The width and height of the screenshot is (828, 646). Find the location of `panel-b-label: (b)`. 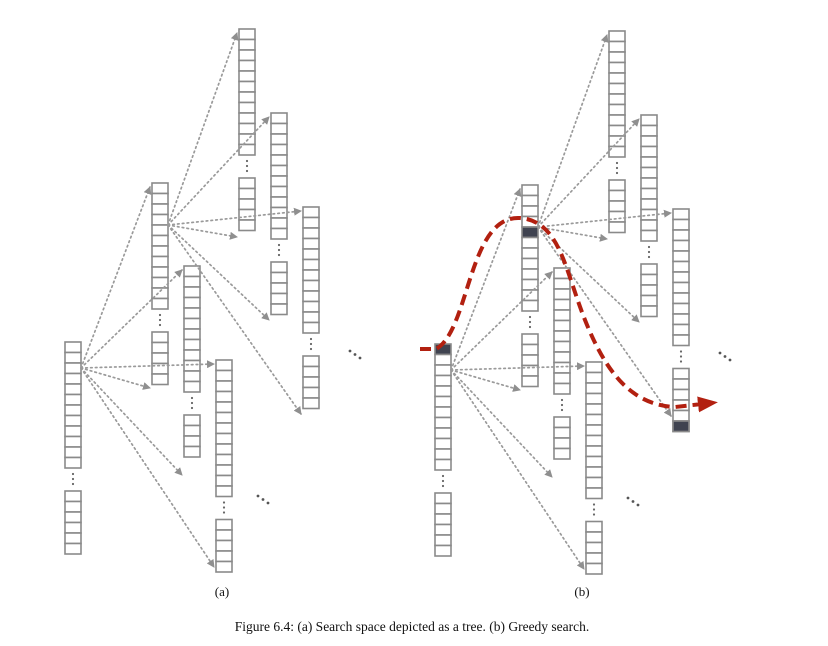

panel-b-label: (b) is located at coordinates (581, 591).